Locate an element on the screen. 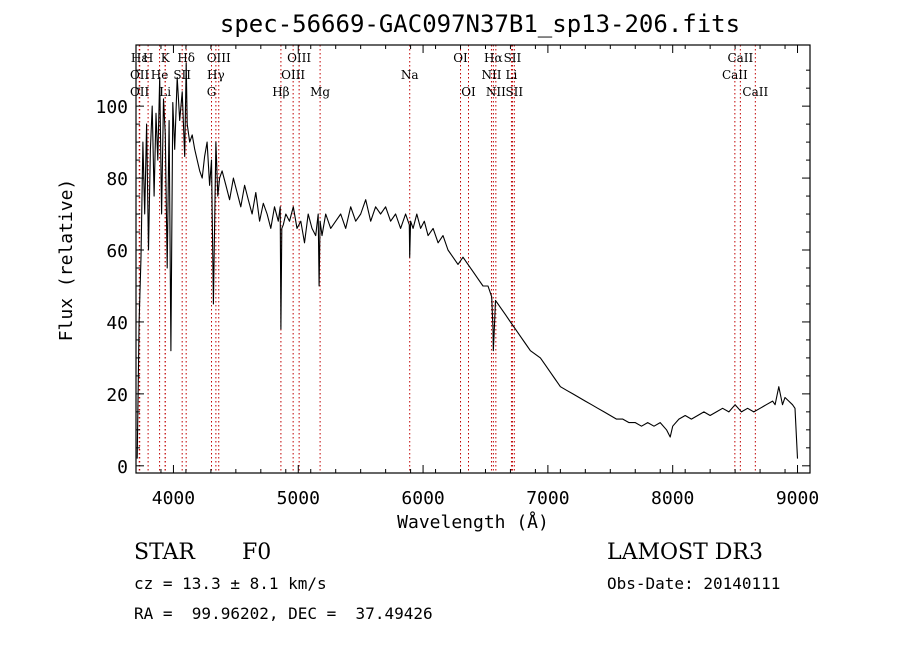  line-label: Hε is located at coordinates (139, 58).